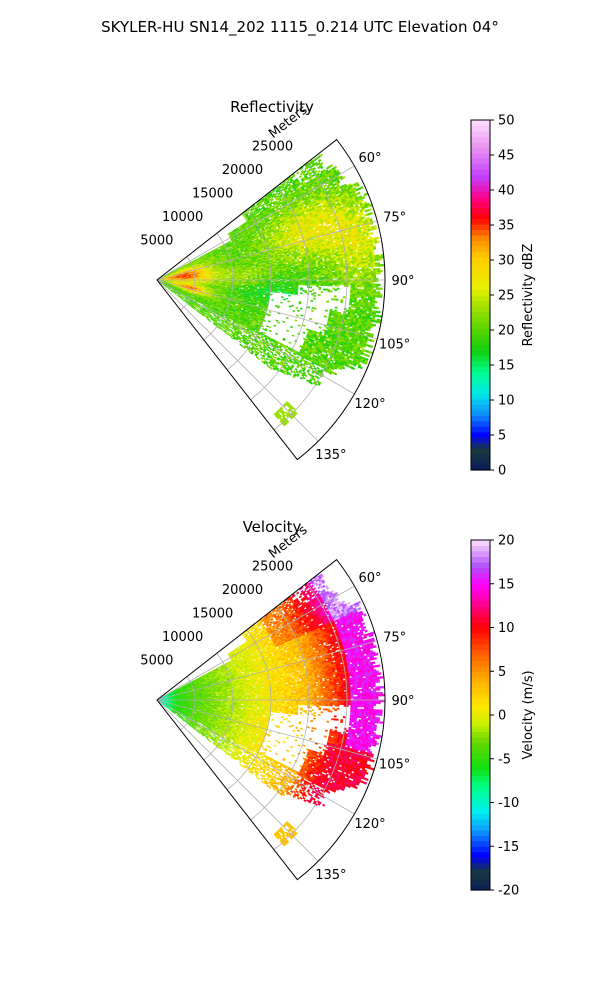 This screenshot has width=600, height=1000. I want to click on radial-tick-label: 25000, so click(272, 147).